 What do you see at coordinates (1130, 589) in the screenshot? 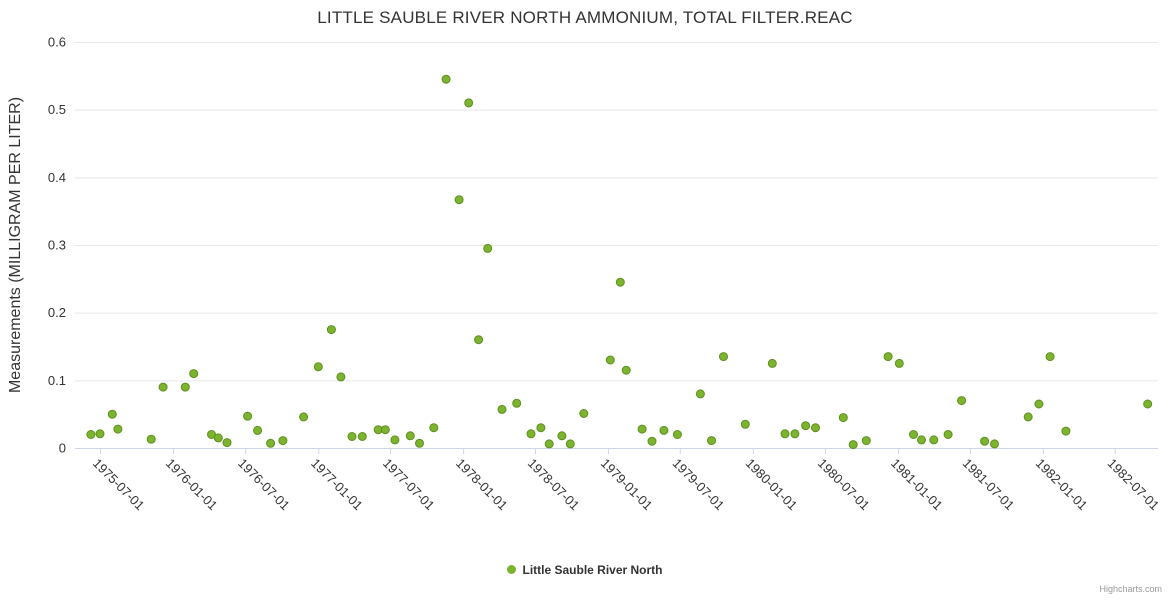
I see `highcharts-credit: Highcharts.com` at bounding box center [1130, 589].